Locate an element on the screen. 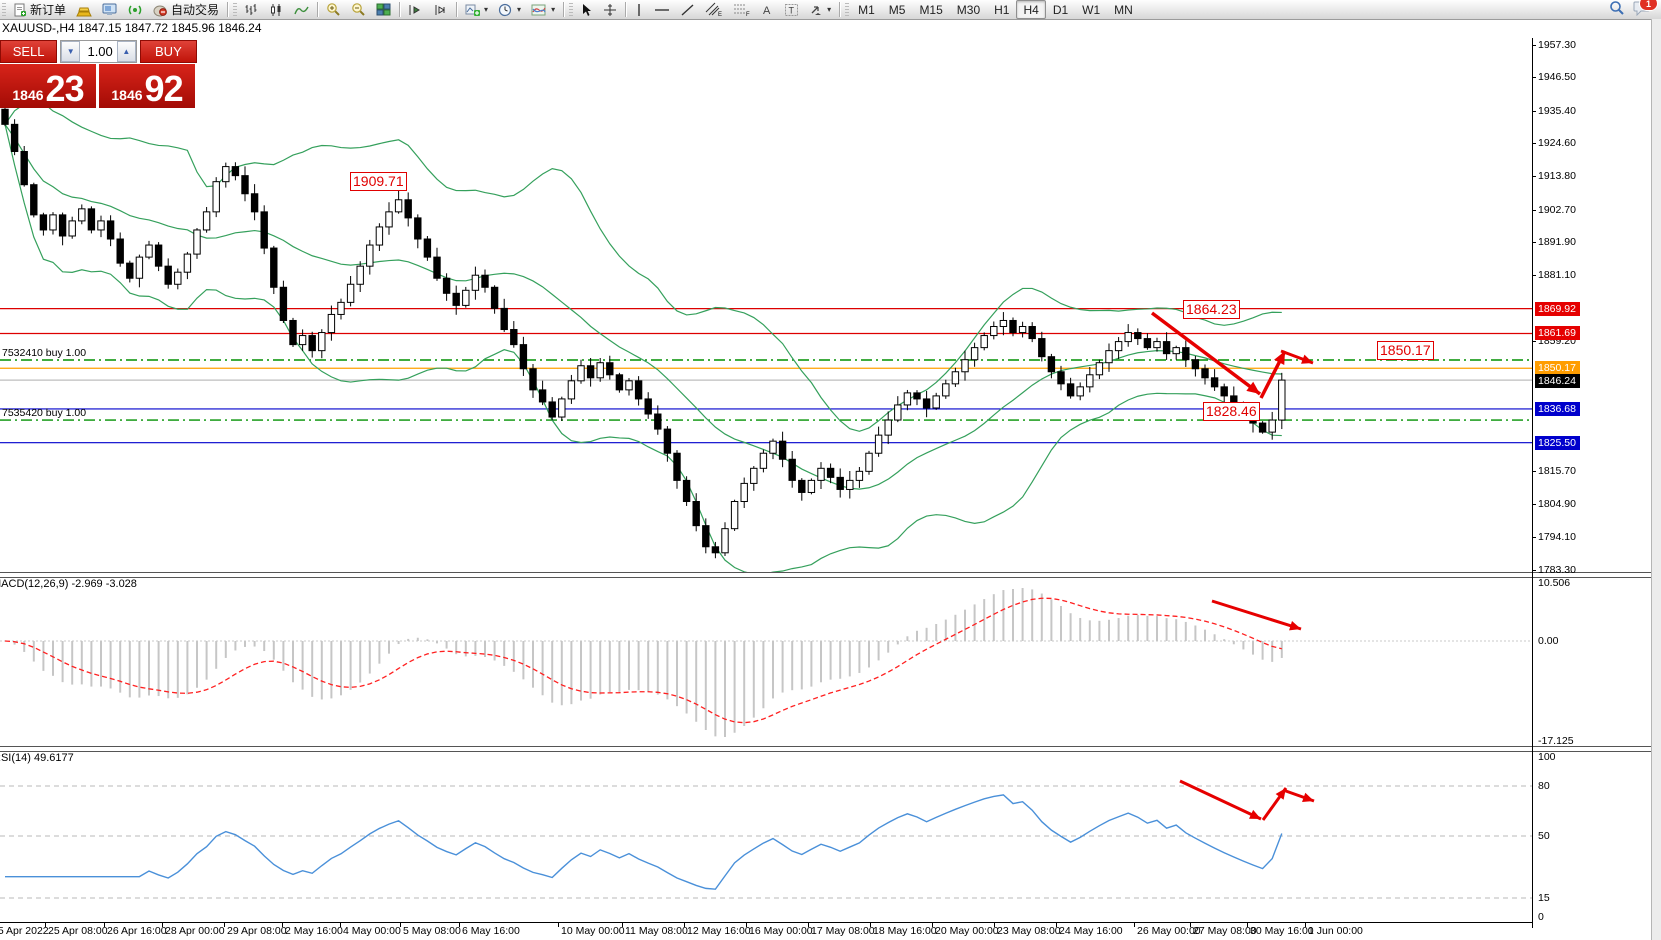 The width and height of the screenshot is (1661, 940). auto-scroll-button is located at coordinates (415, 9).